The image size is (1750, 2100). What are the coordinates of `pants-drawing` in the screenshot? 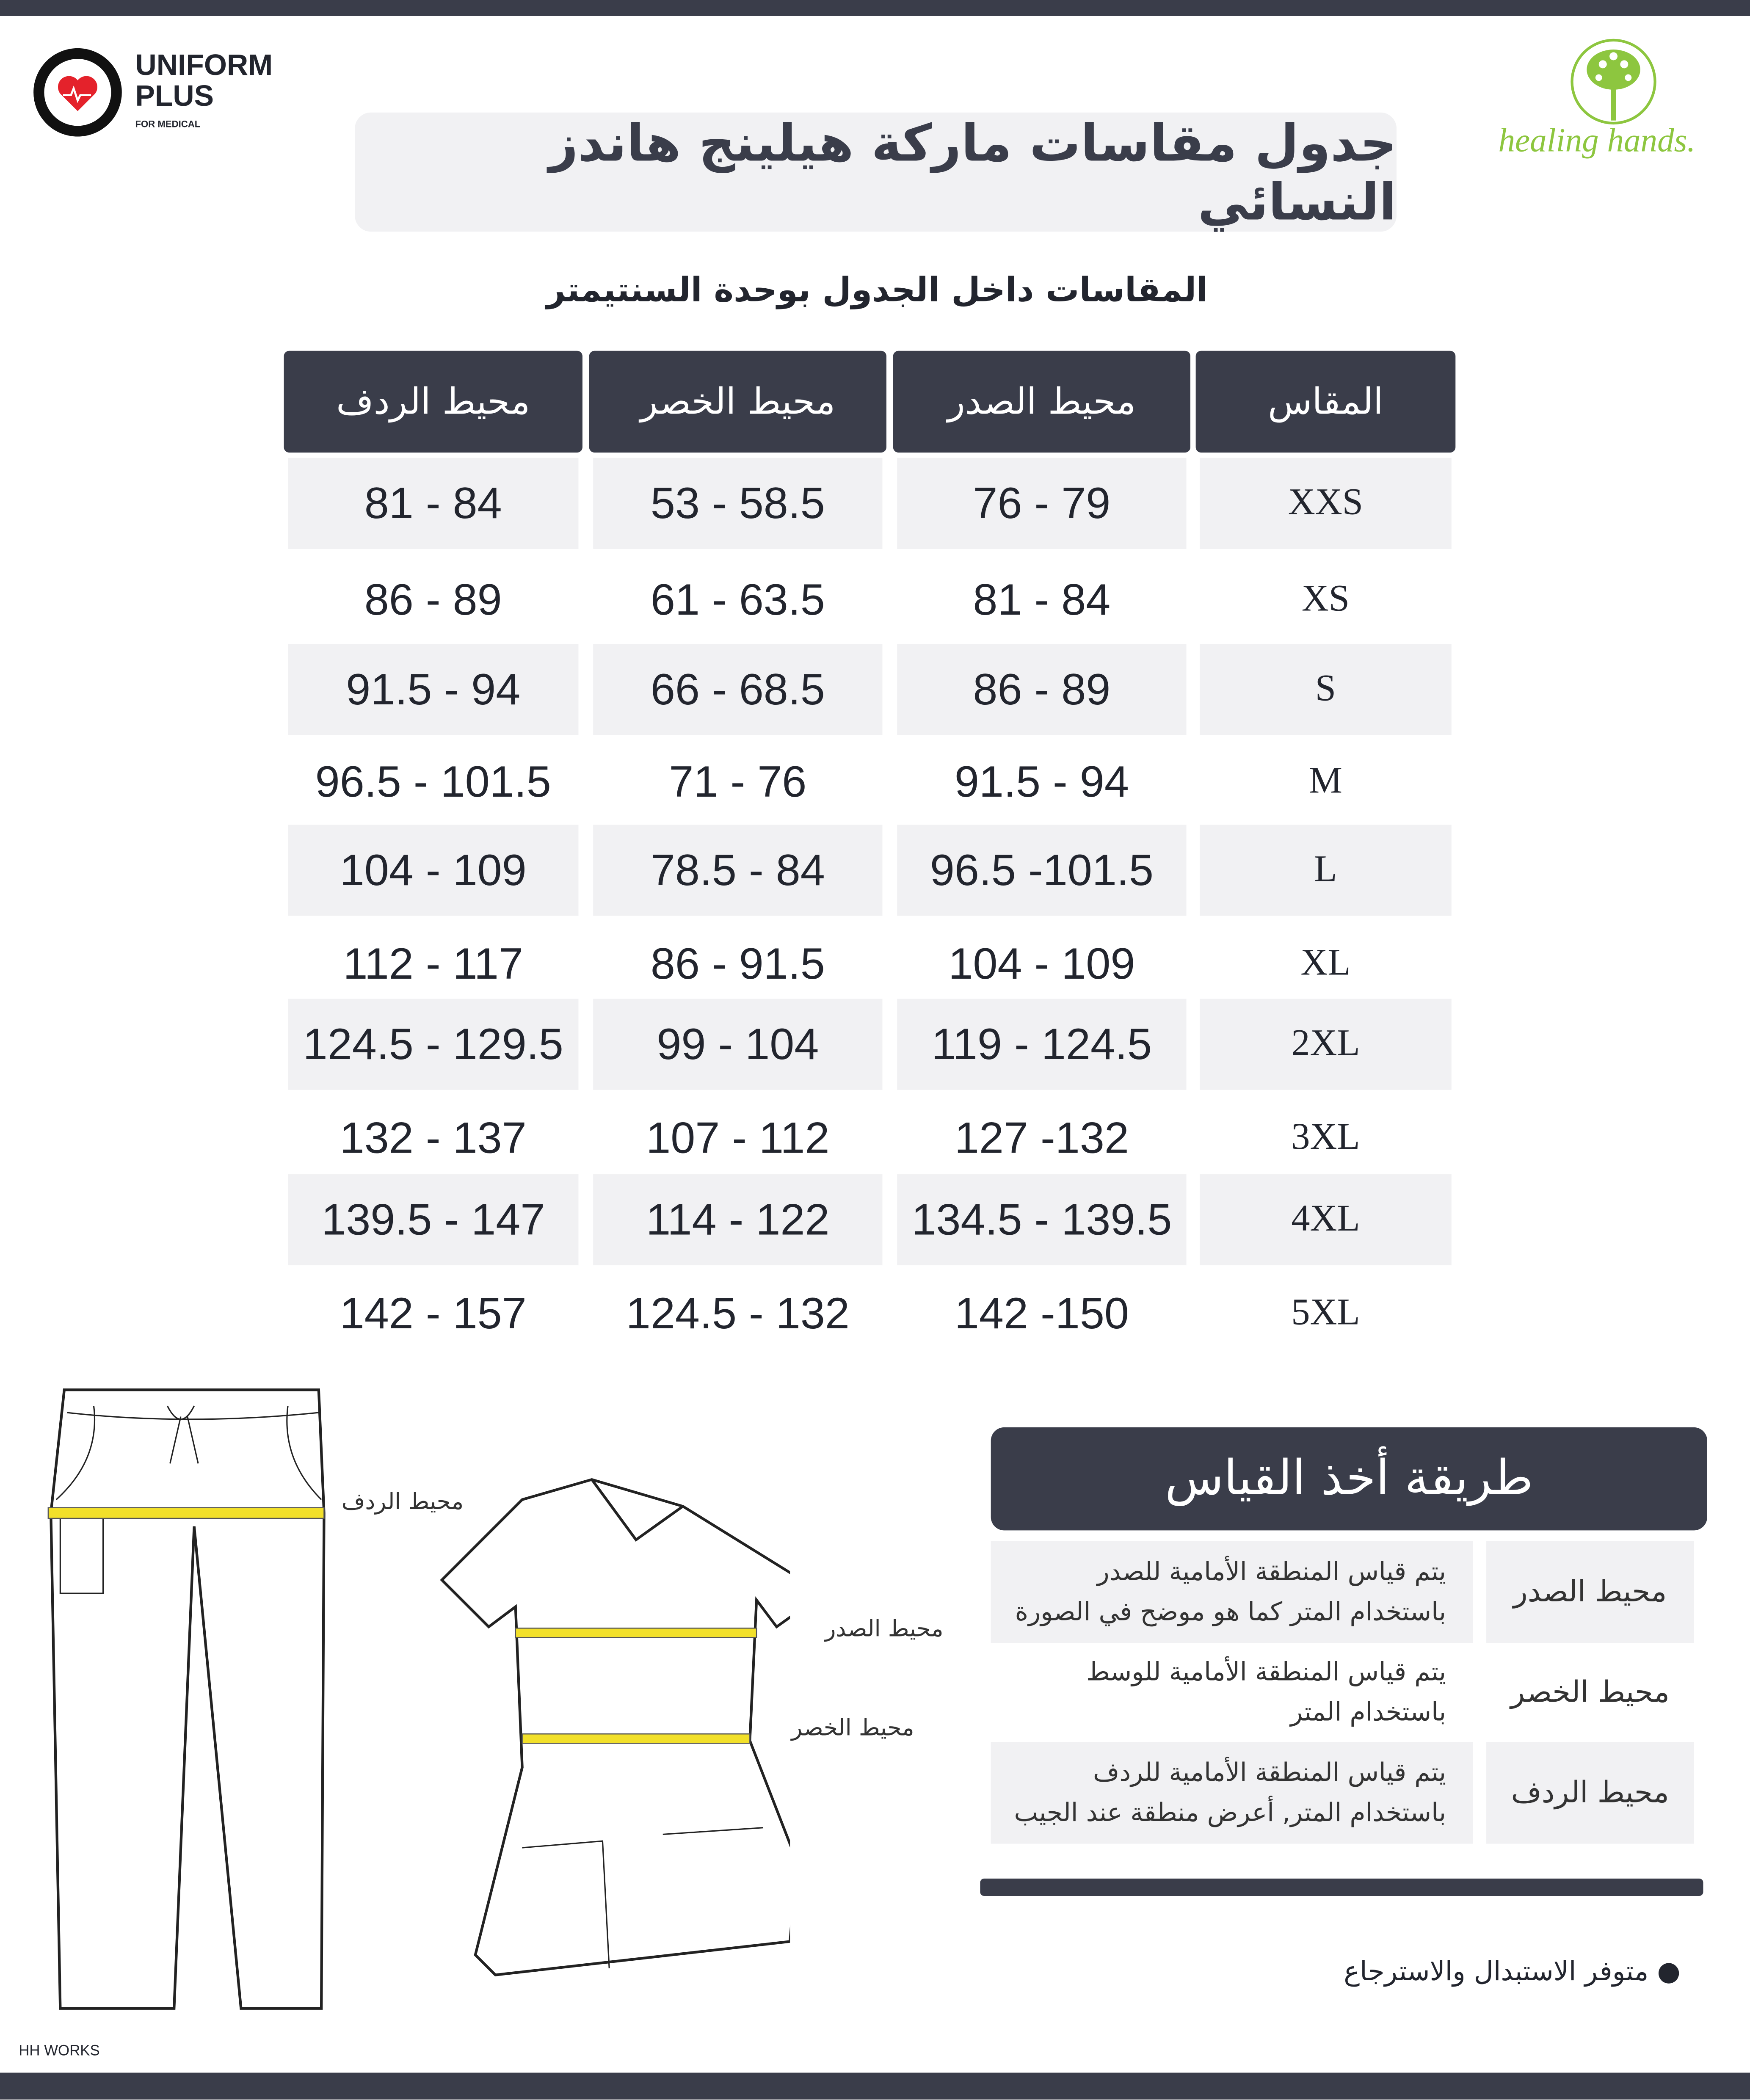 It's located at (188, 1699).